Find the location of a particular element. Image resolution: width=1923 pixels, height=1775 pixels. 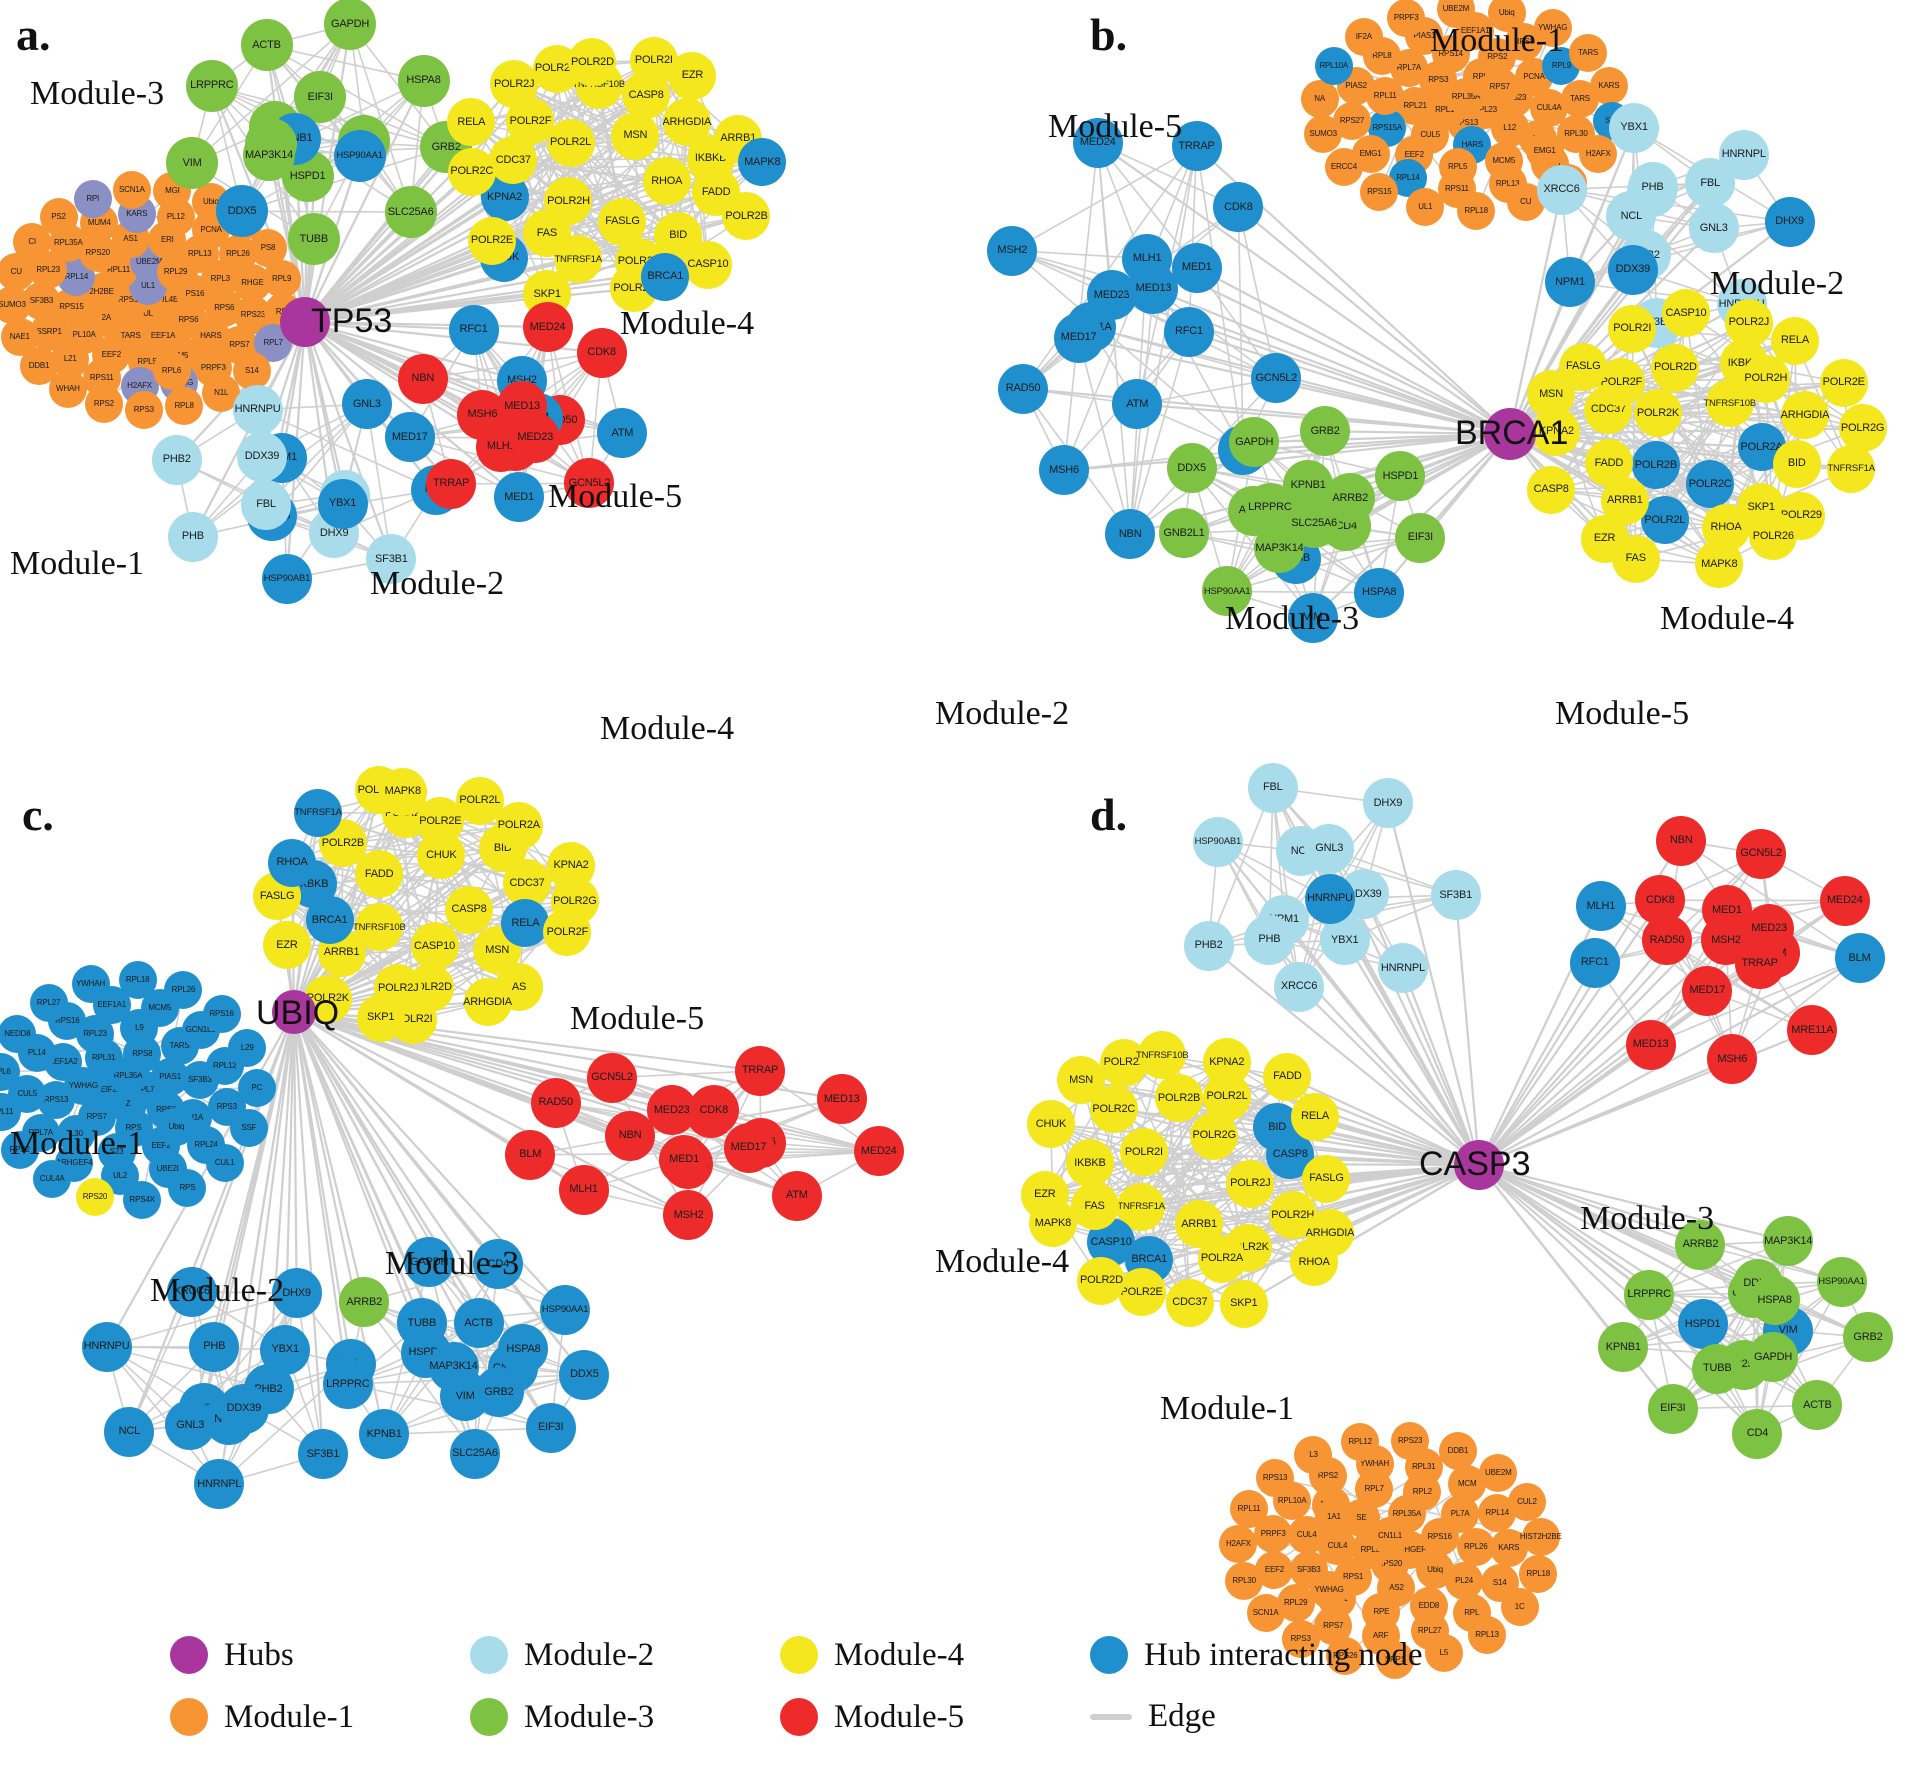

c-node-rhoa: RHOA is located at coordinates (292, 862).